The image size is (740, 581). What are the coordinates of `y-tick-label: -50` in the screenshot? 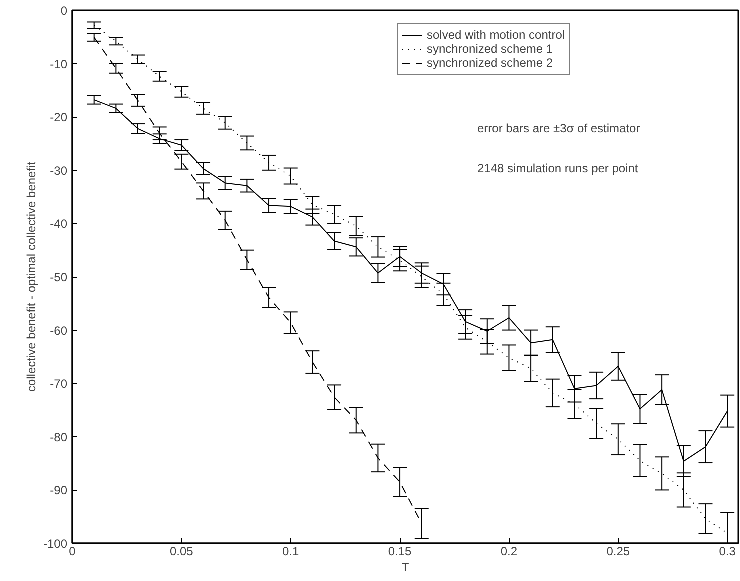 It's located at (59, 277).